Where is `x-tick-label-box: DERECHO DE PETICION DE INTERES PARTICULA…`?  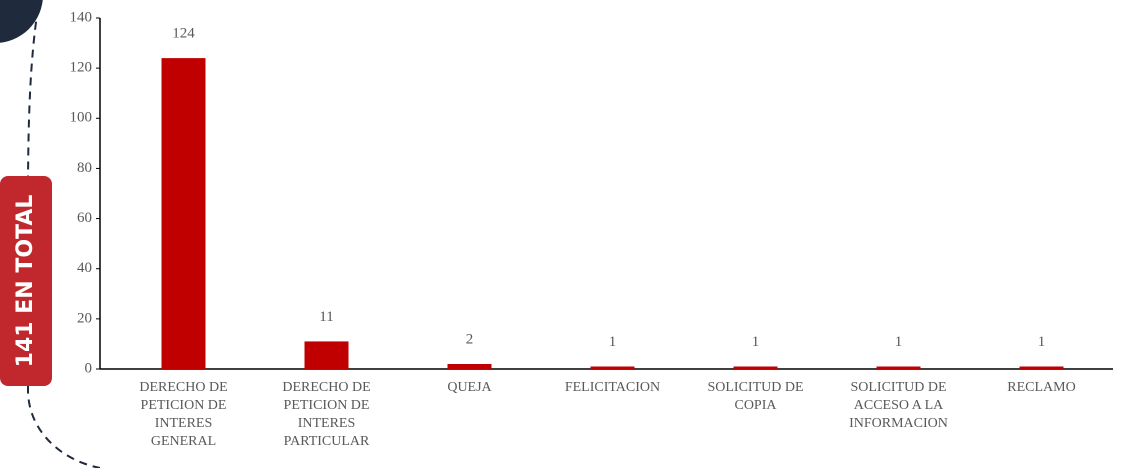 x-tick-label-box: DERECHO DE PETICION DE INTERES PARTICULA… is located at coordinates (326, 414).